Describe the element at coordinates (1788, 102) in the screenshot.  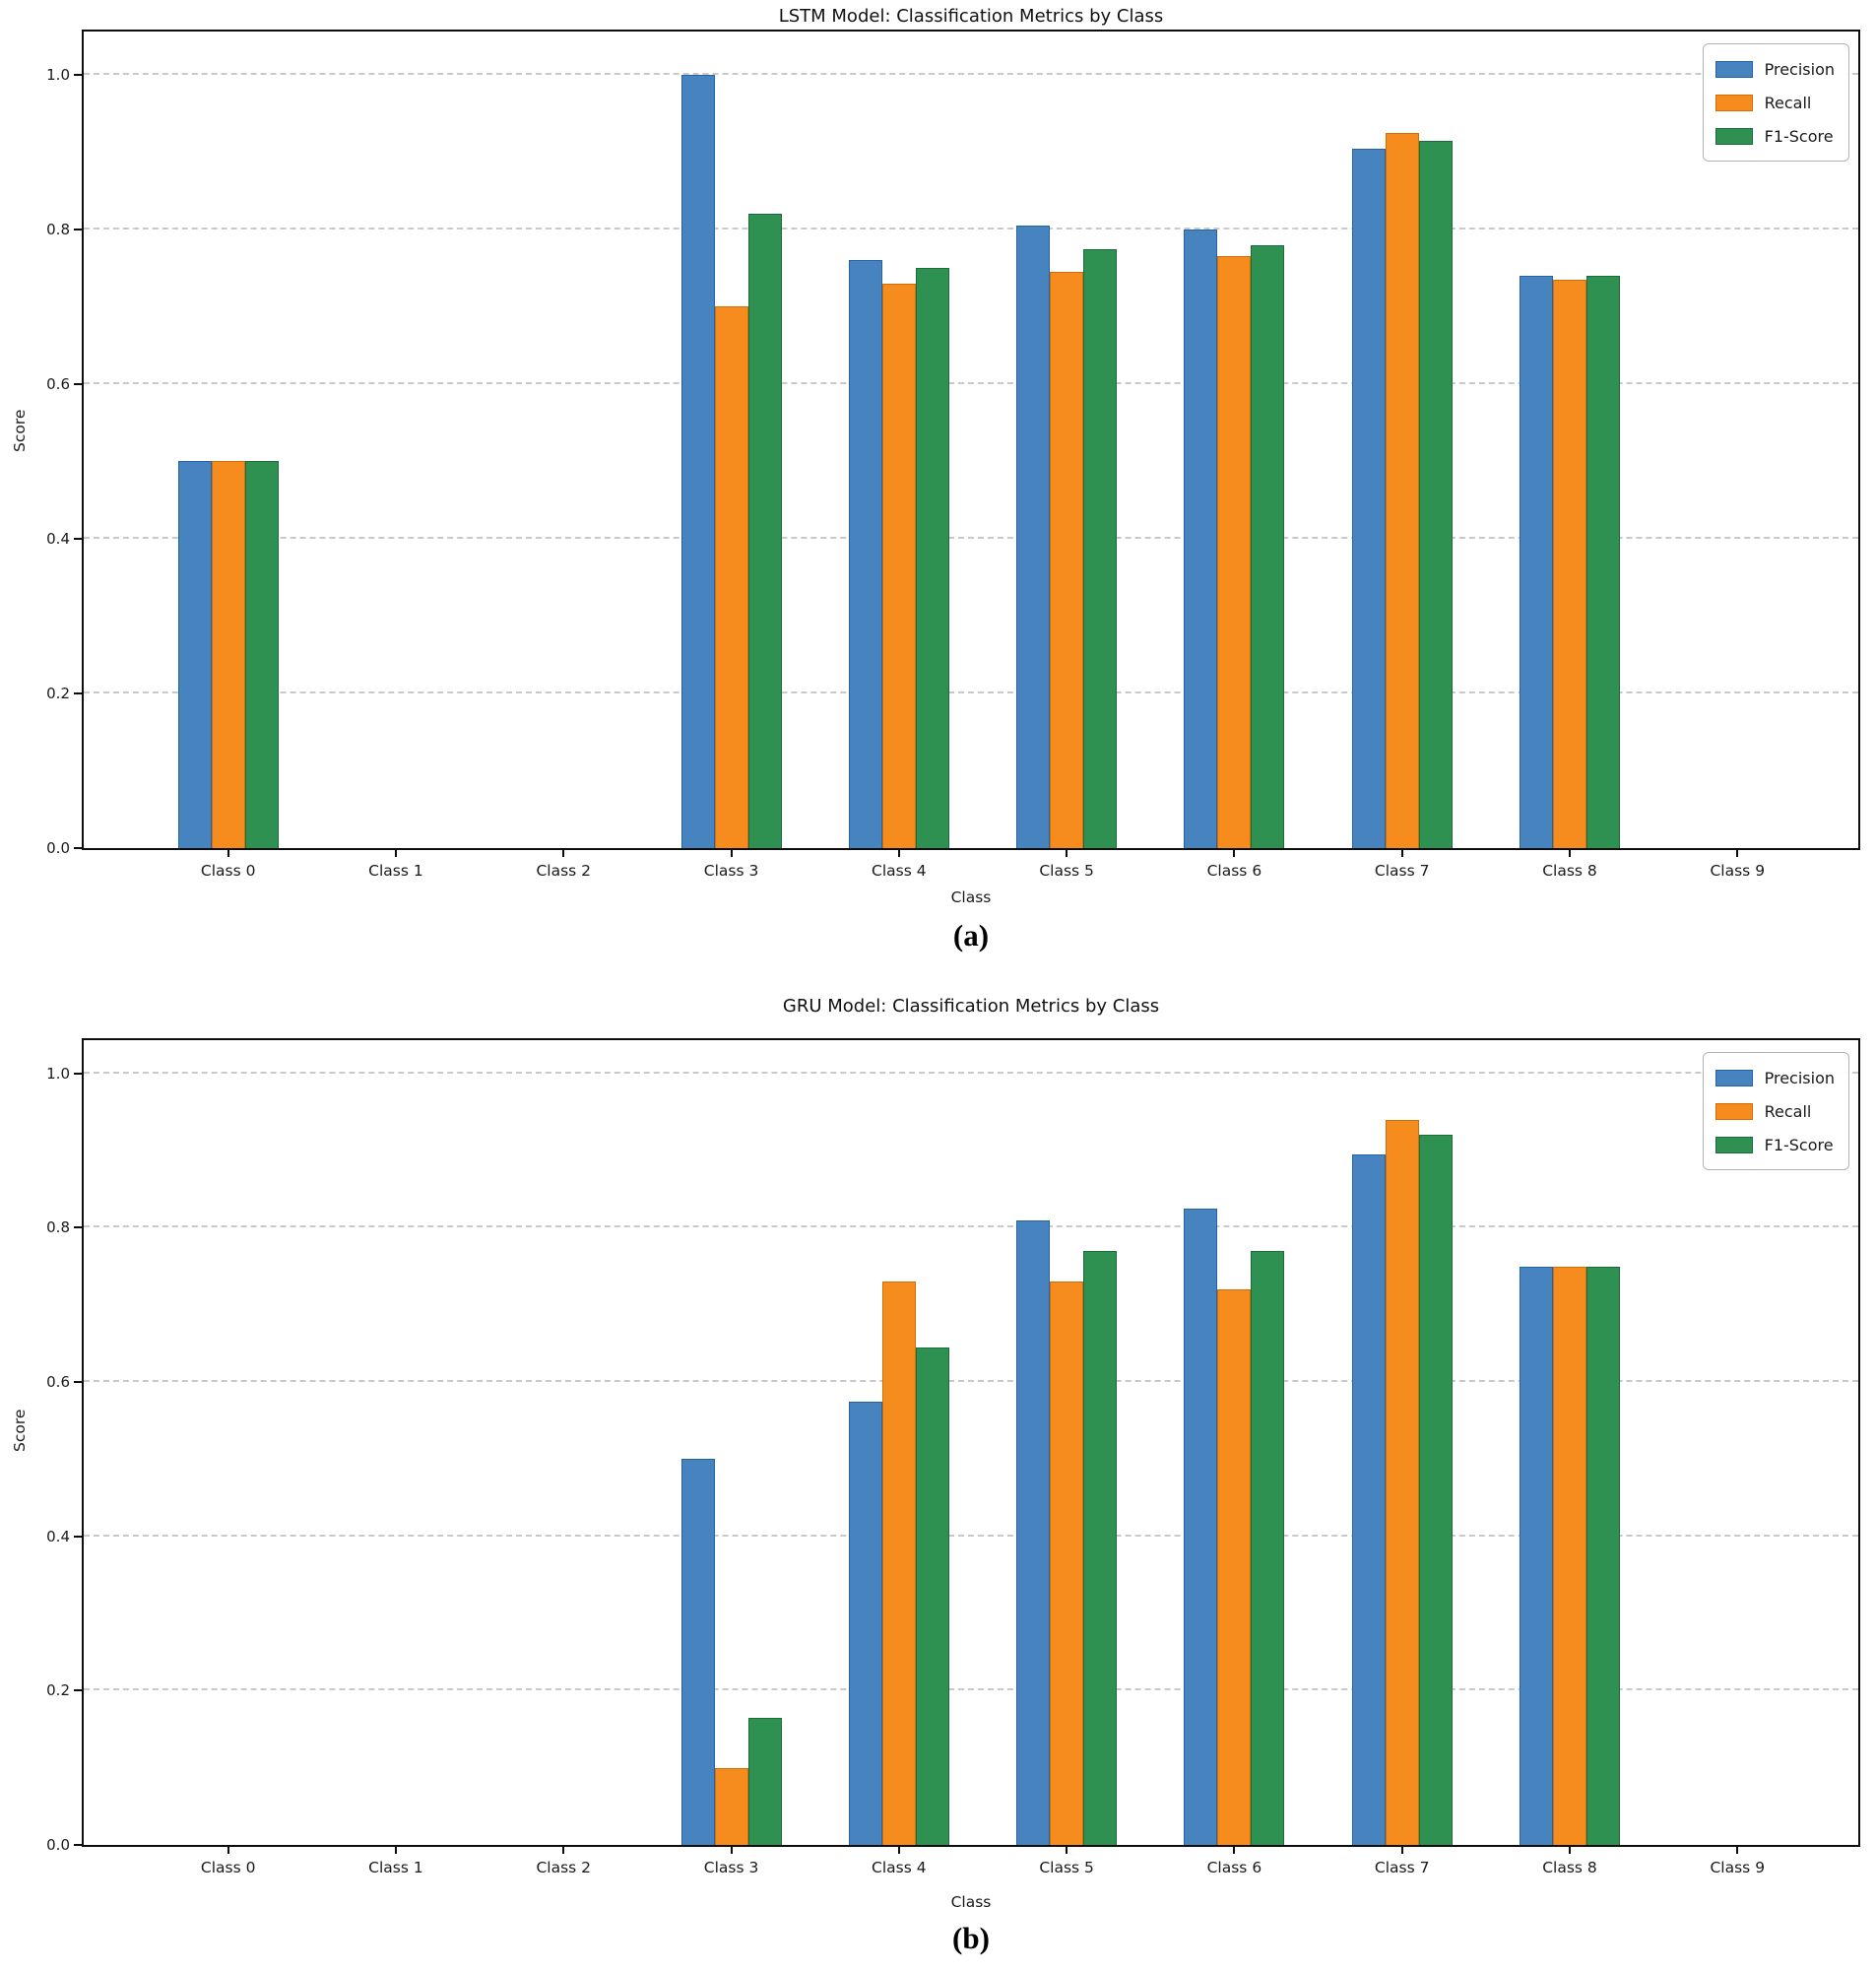
I see `legend-label: Recall` at that location.